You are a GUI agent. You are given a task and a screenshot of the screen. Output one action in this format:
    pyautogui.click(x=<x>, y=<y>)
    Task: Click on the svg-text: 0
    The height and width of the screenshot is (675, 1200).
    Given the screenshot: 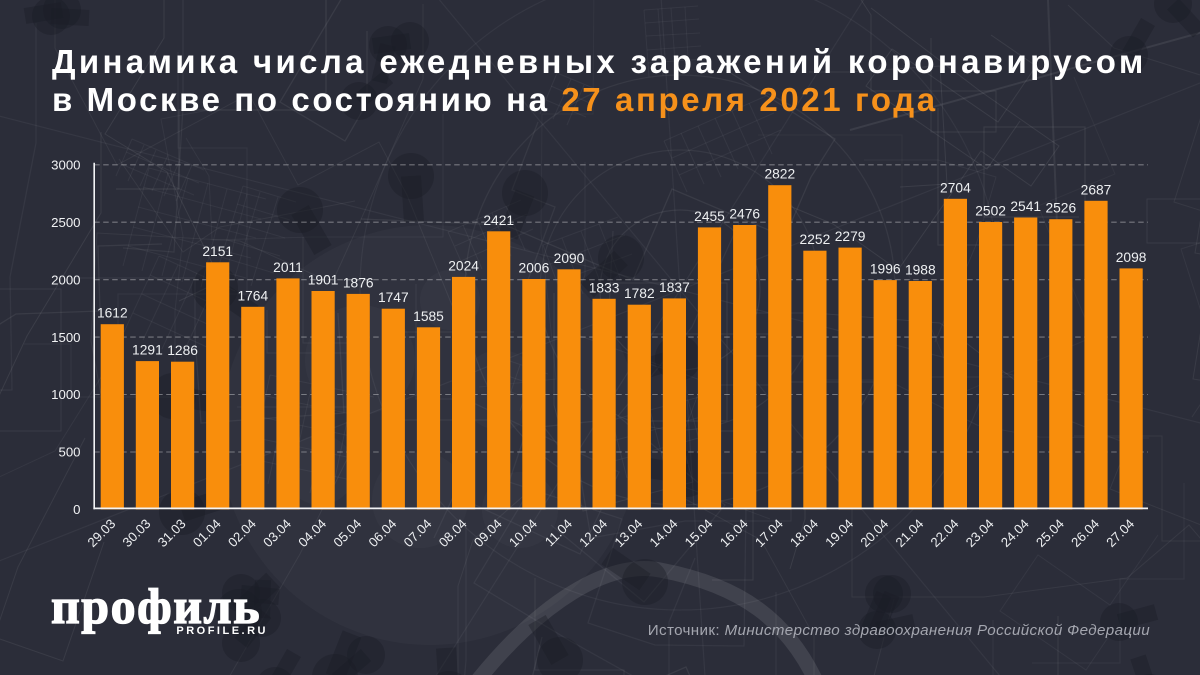 What is the action you would take?
    pyautogui.click(x=76, y=509)
    